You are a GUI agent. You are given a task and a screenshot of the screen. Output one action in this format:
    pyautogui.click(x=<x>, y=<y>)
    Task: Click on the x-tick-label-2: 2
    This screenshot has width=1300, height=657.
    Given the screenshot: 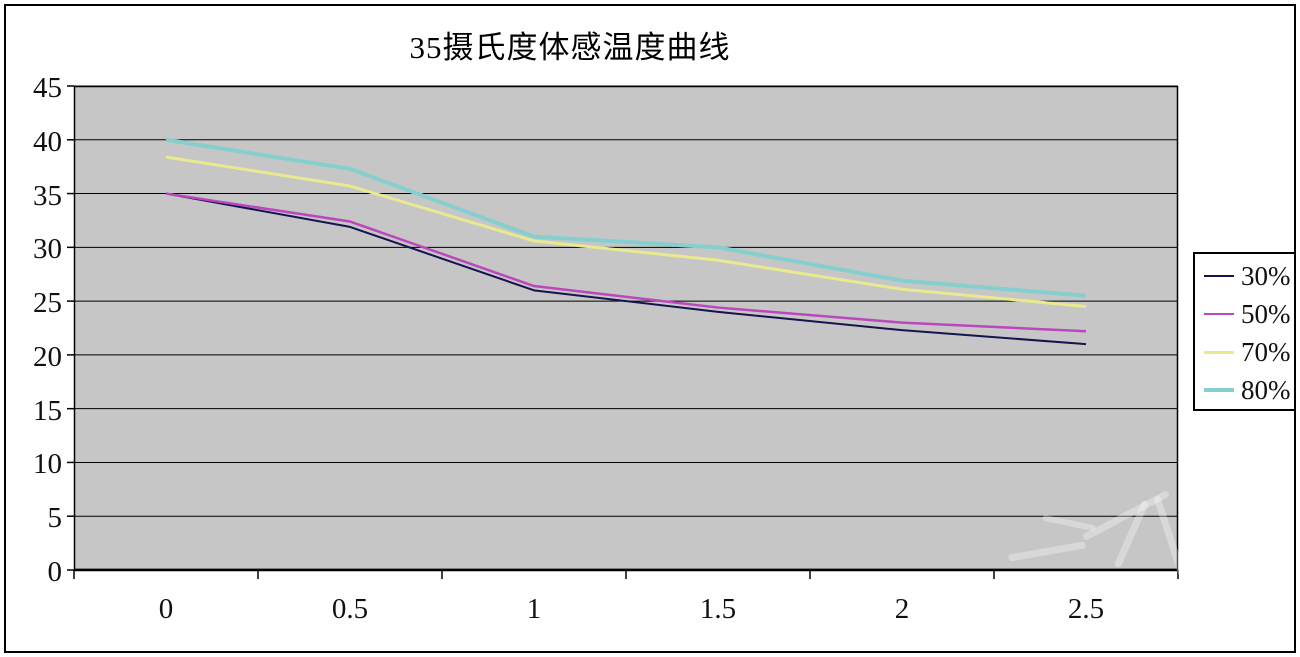 What is the action you would take?
    pyautogui.click(x=902, y=609)
    